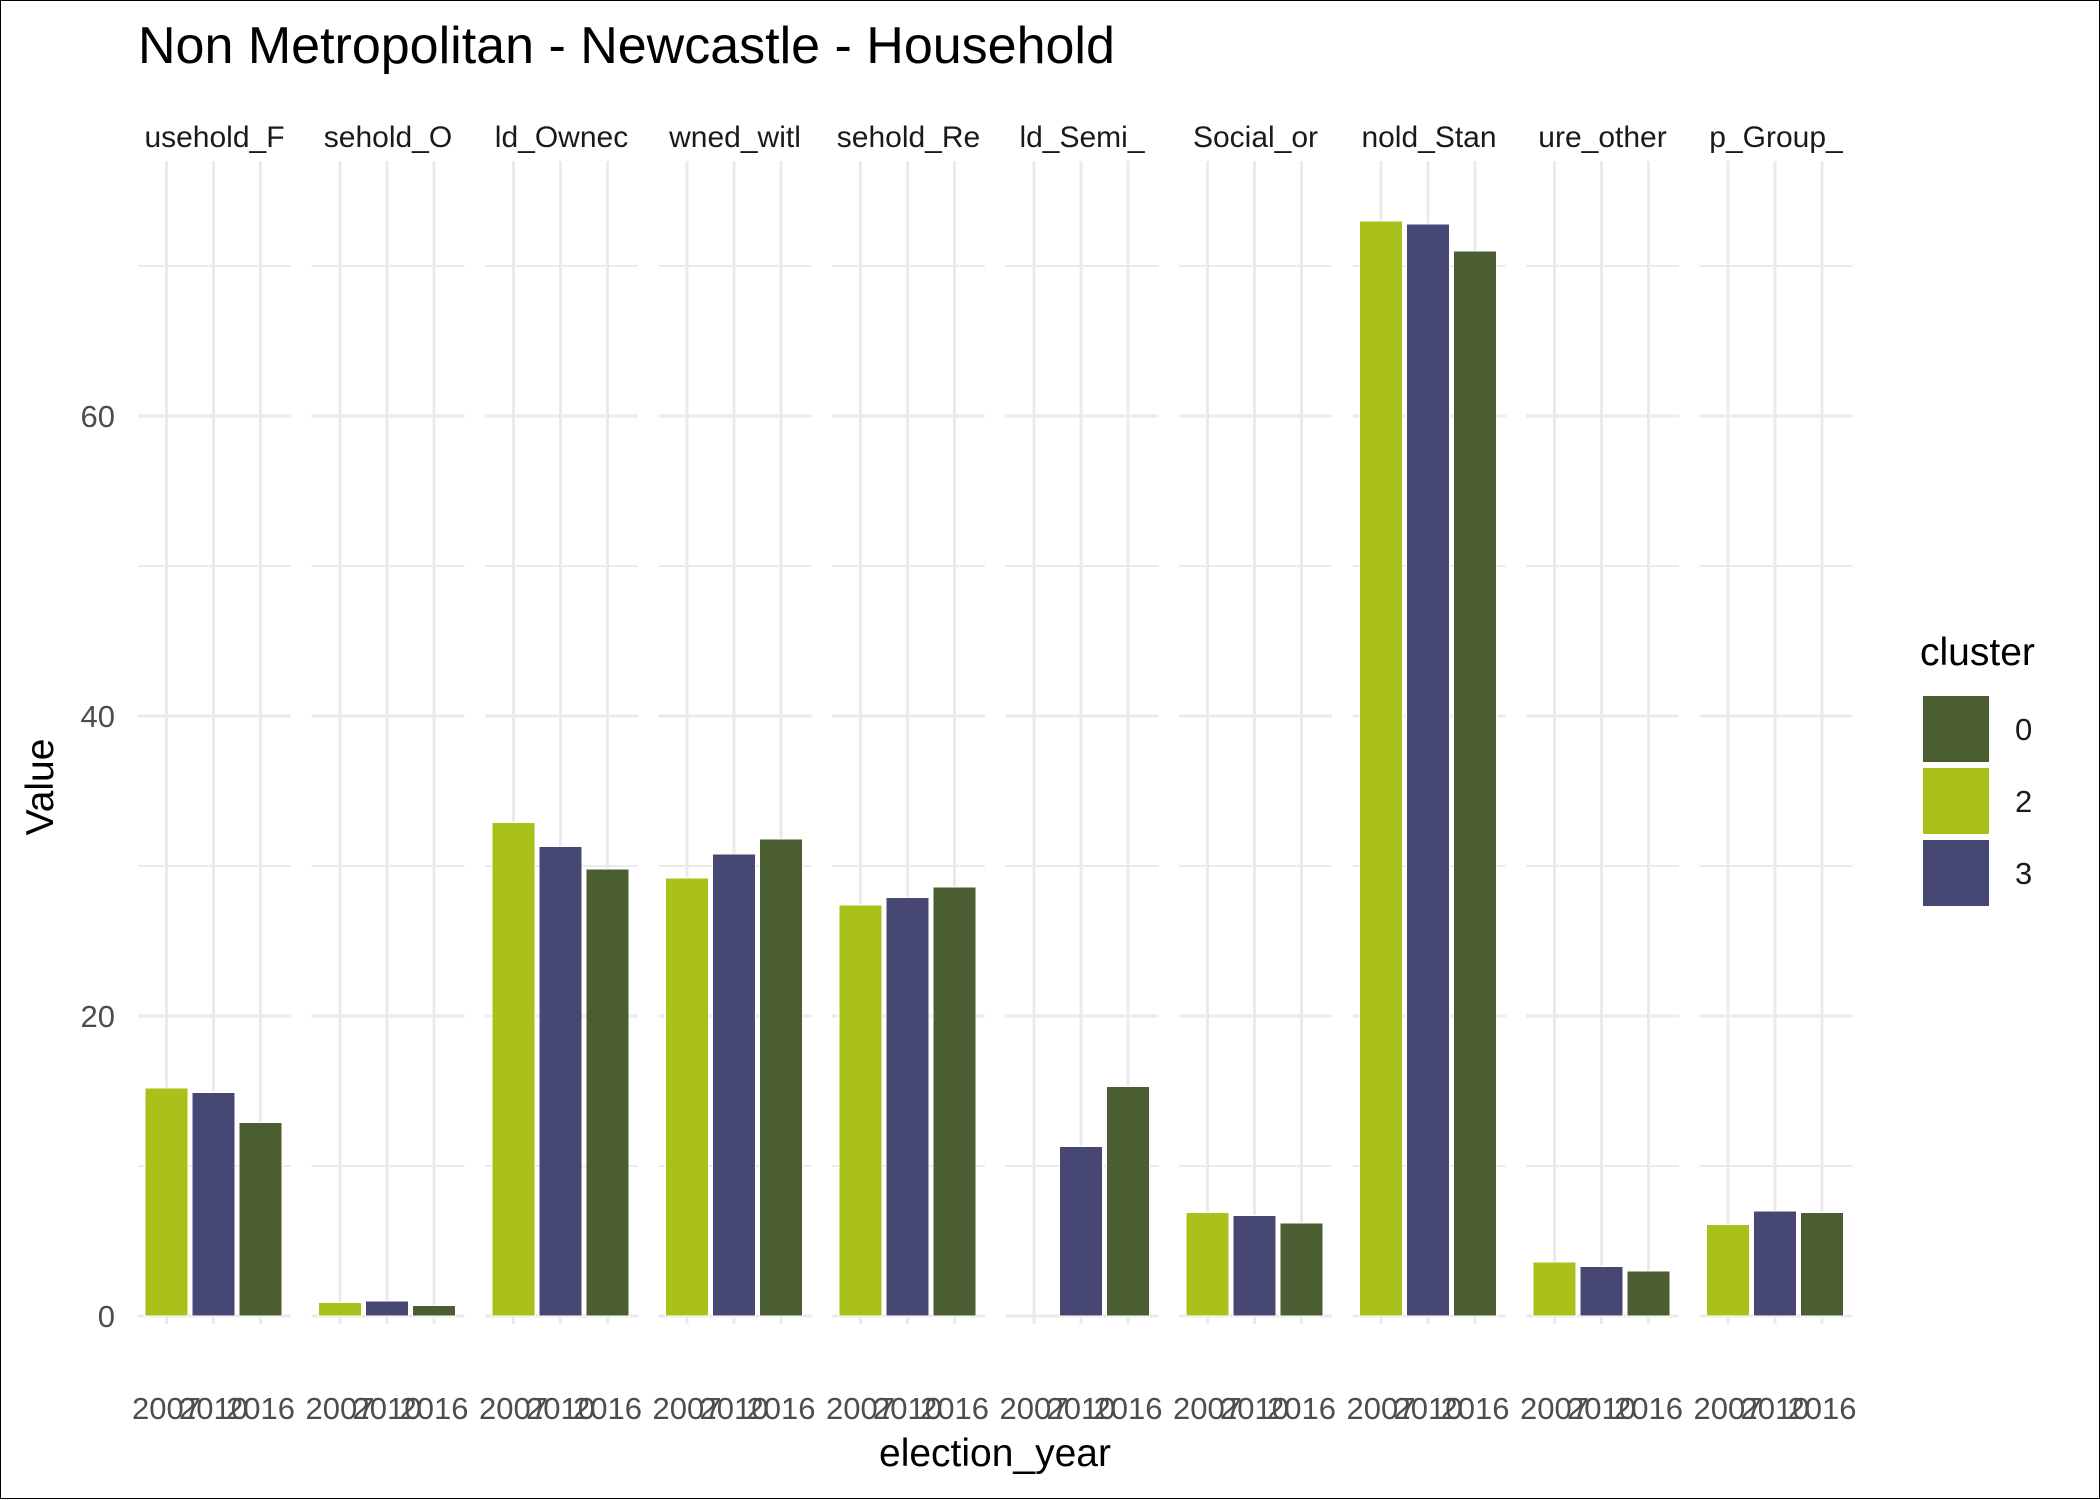 The image size is (2100, 1500). I want to click on facet-strip-label: ld_Semi_, so click(1082, 137).